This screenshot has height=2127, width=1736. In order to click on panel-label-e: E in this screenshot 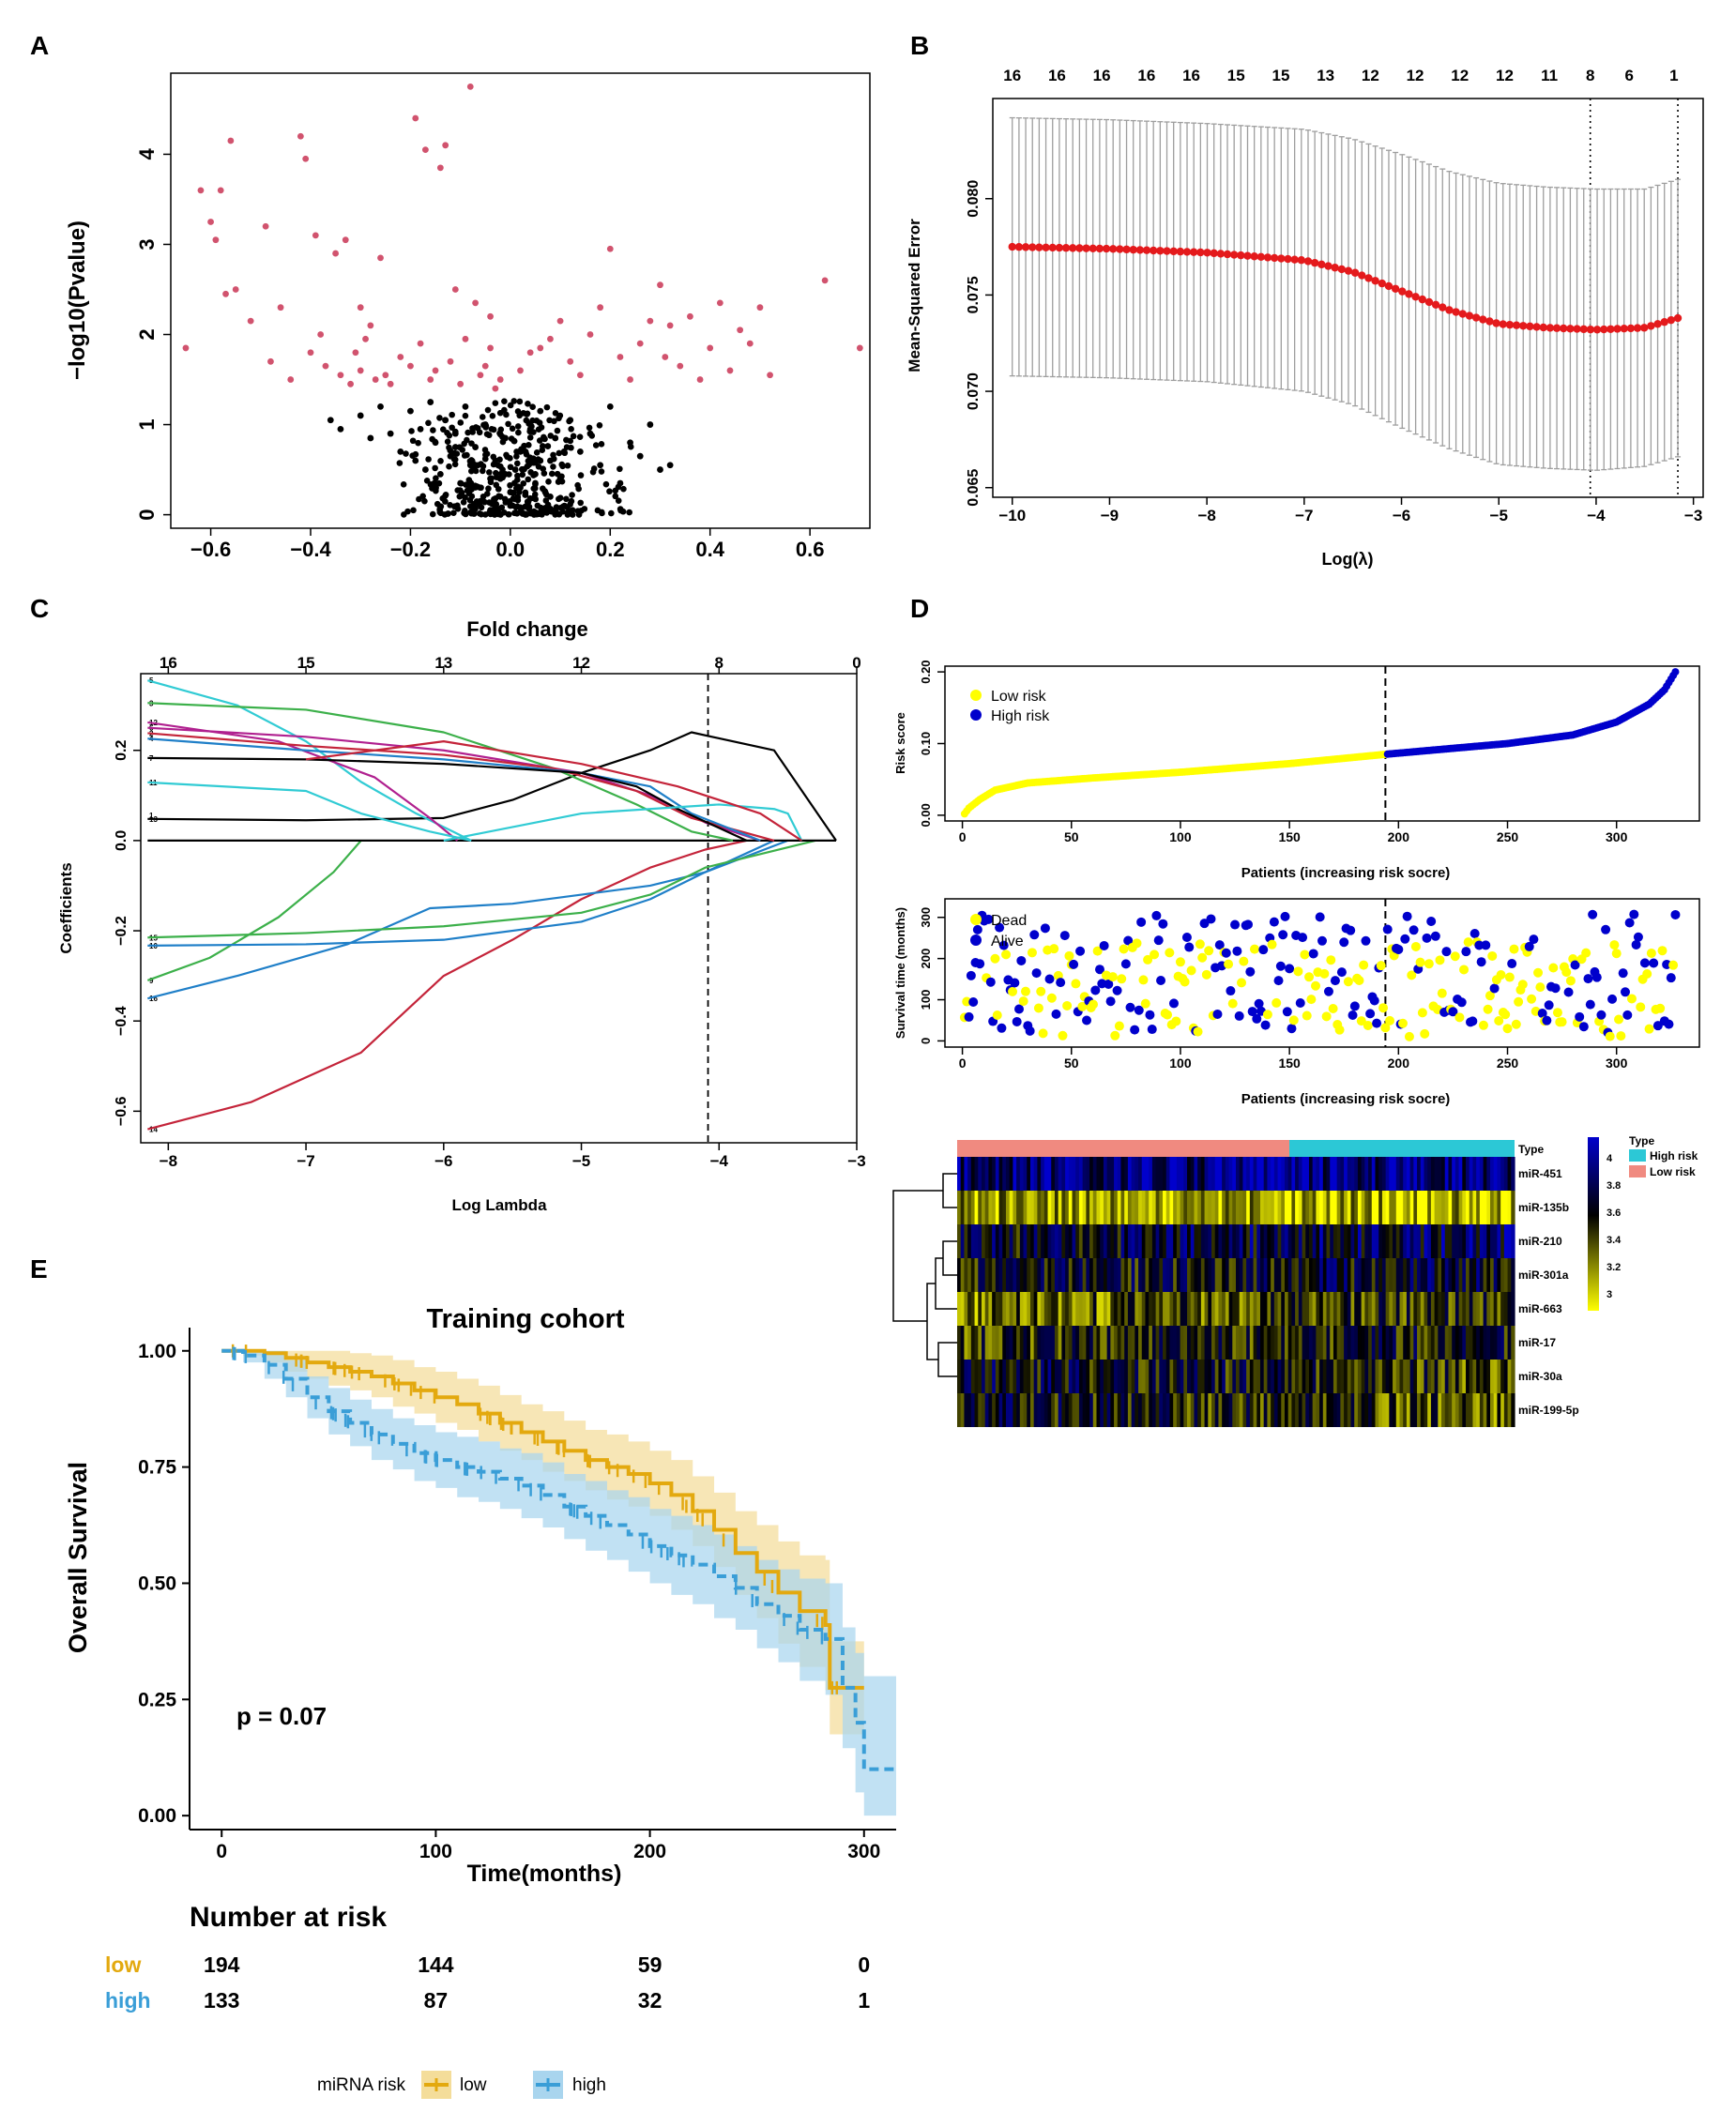, I will do `click(39, 1269)`.